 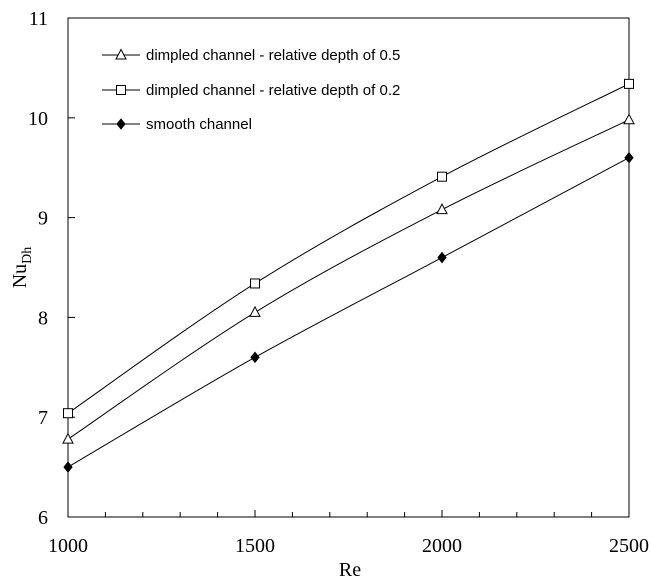 I want to click on x-tick-label: 1000, so click(x=68, y=546).